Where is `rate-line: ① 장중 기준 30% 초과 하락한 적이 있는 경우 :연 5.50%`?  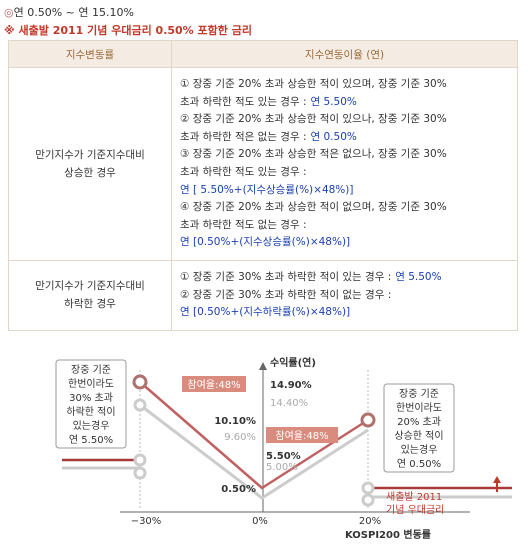 rate-line: ① 장중 기준 30% 초과 하락한 적이 있는 경우 :연 5.50% is located at coordinates (344, 278).